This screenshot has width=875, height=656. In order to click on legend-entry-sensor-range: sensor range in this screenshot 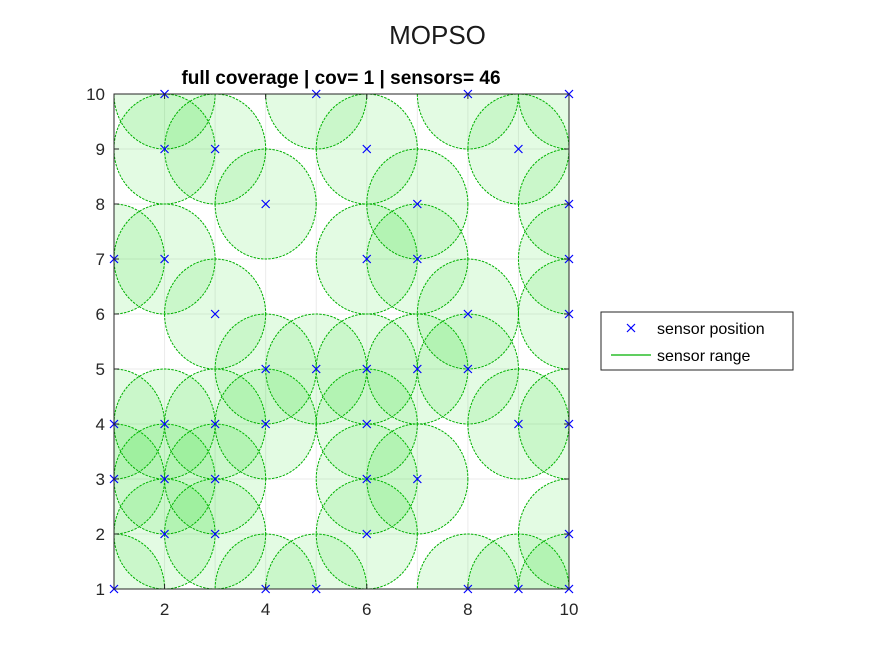, I will do `click(703, 356)`.